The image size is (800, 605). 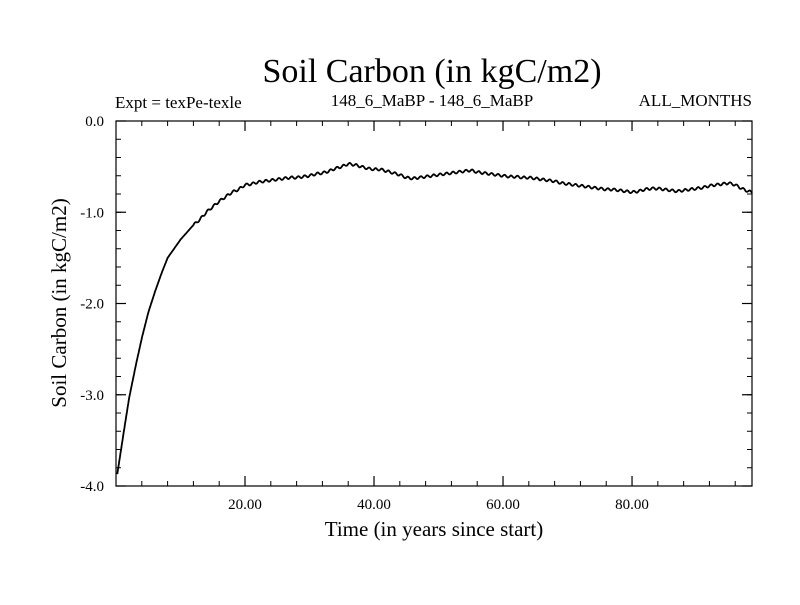 What do you see at coordinates (434, 529) in the screenshot?
I see `x-axis-label: Time (in years since start)` at bounding box center [434, 529].